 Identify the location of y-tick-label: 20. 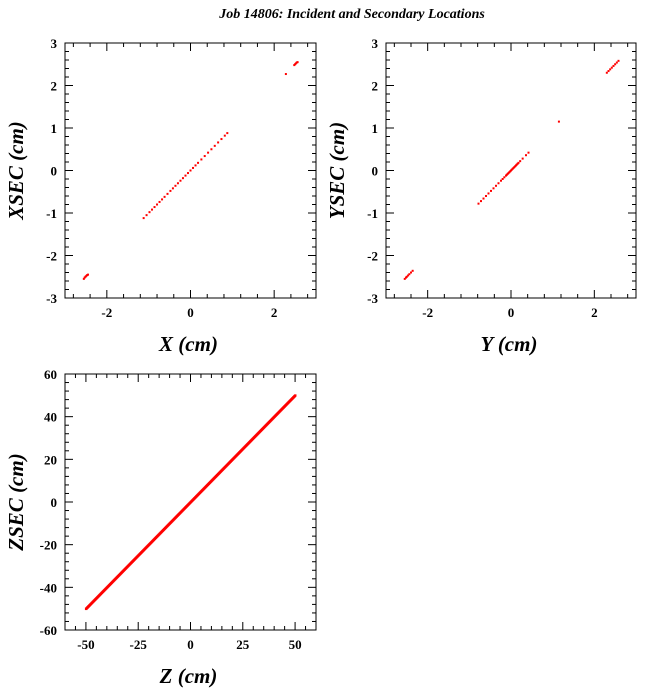
(50, 459).